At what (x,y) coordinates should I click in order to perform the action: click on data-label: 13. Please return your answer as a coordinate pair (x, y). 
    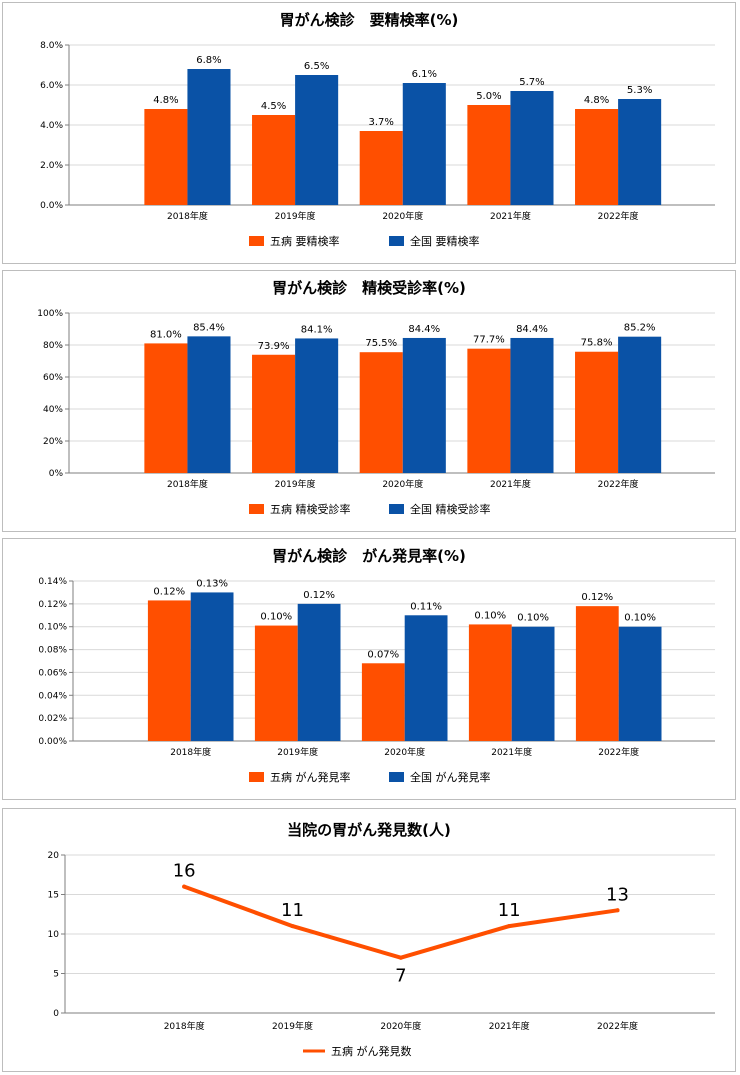
    Looking at the image, I should click on (617, 894).